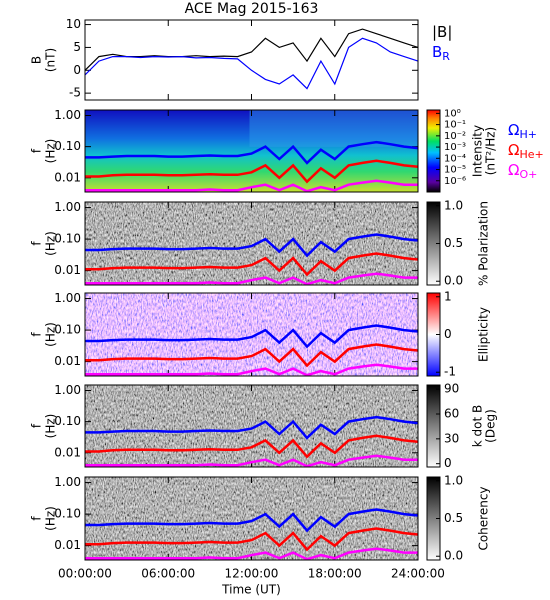 The image size is (550, 600). Describe the element at coordinates (528, 174) in the screenshot. I see `legend-subscript: O+` at that location.